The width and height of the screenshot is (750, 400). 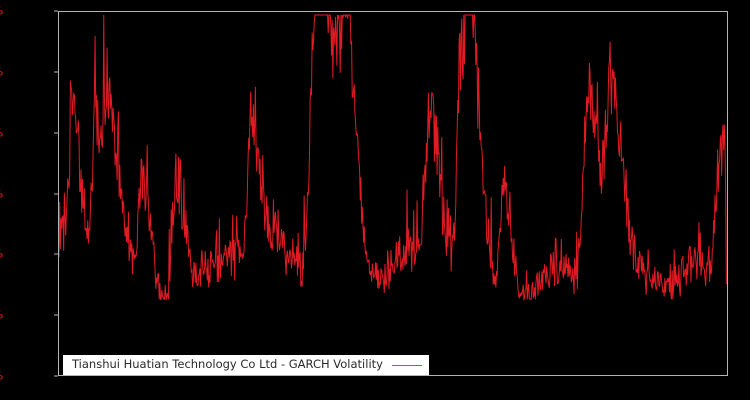 What do you see at coordinates (1, 254) in the screenshot?
I see `y-tick-label: 40%` at bounding box center [1, 254].